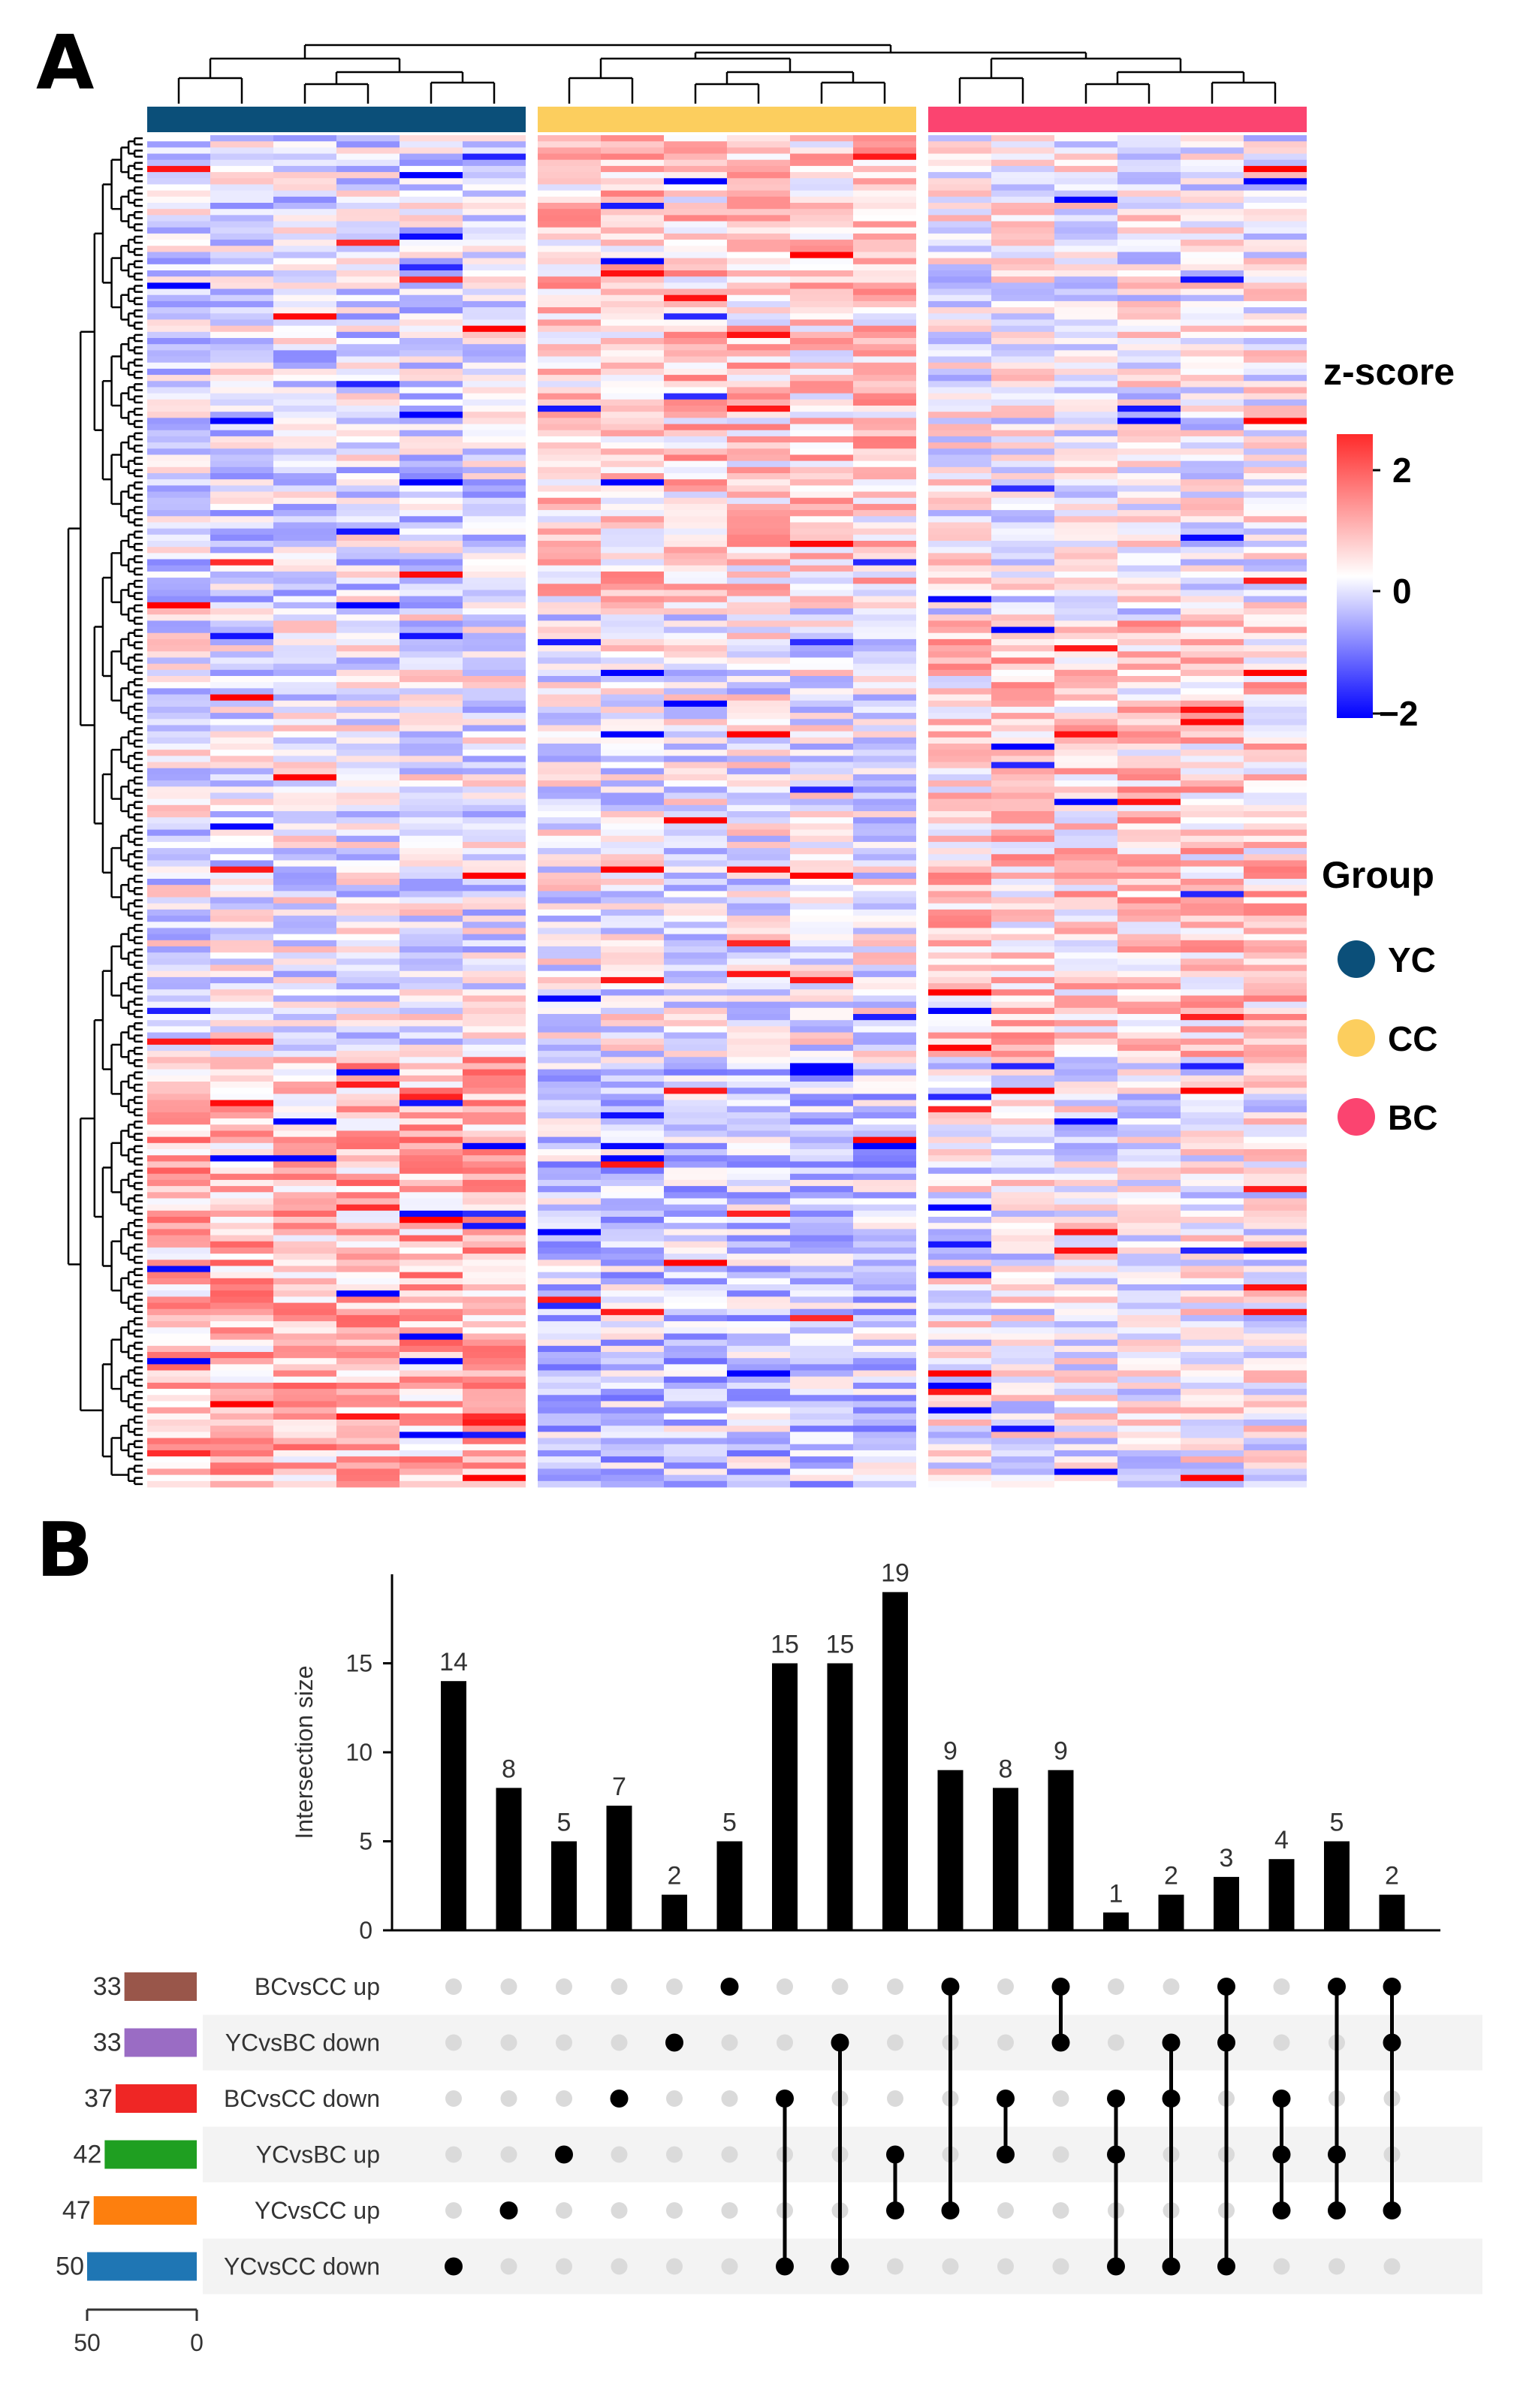 The image size is (1520, 2408). Describe the element at coordinates (70, 2267) in the screenshot. I see `set-size-value: 50` at that location.